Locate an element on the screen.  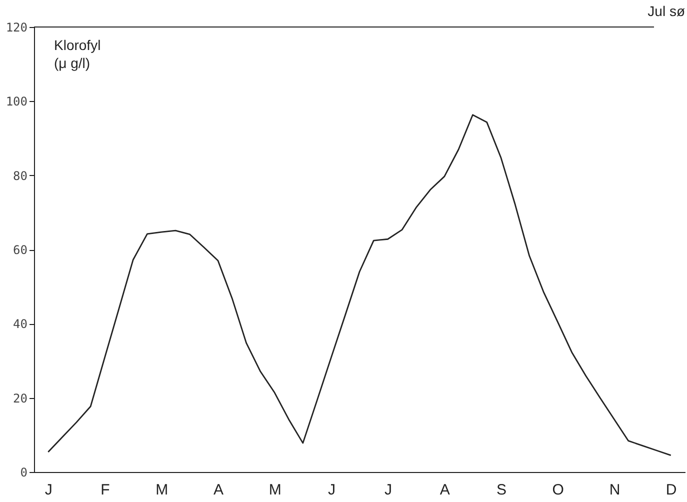
x-tick-label: S is located at coordinates (501, 490).